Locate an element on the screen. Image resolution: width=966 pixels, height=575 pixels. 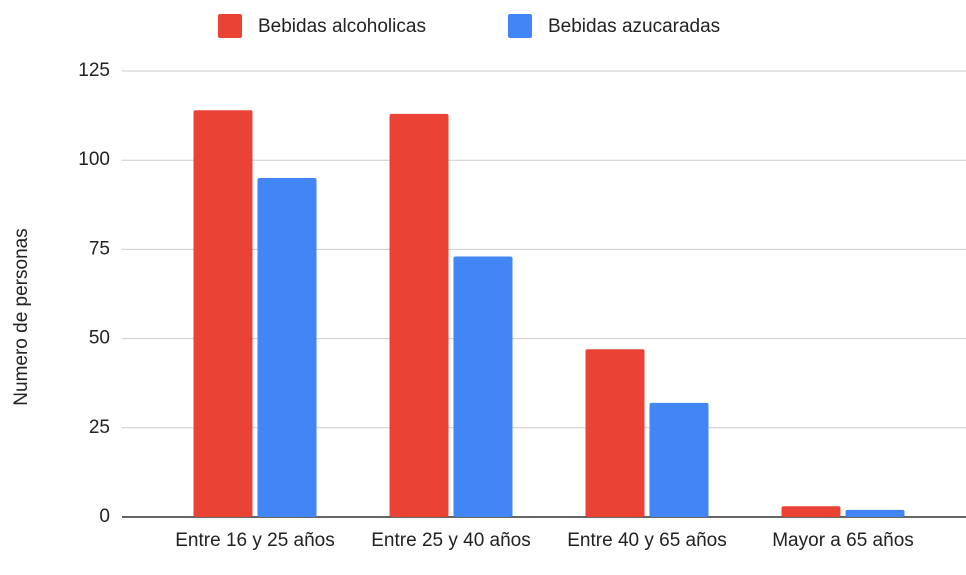
y-tick-label: 125 is located at coordinates (94, 70).